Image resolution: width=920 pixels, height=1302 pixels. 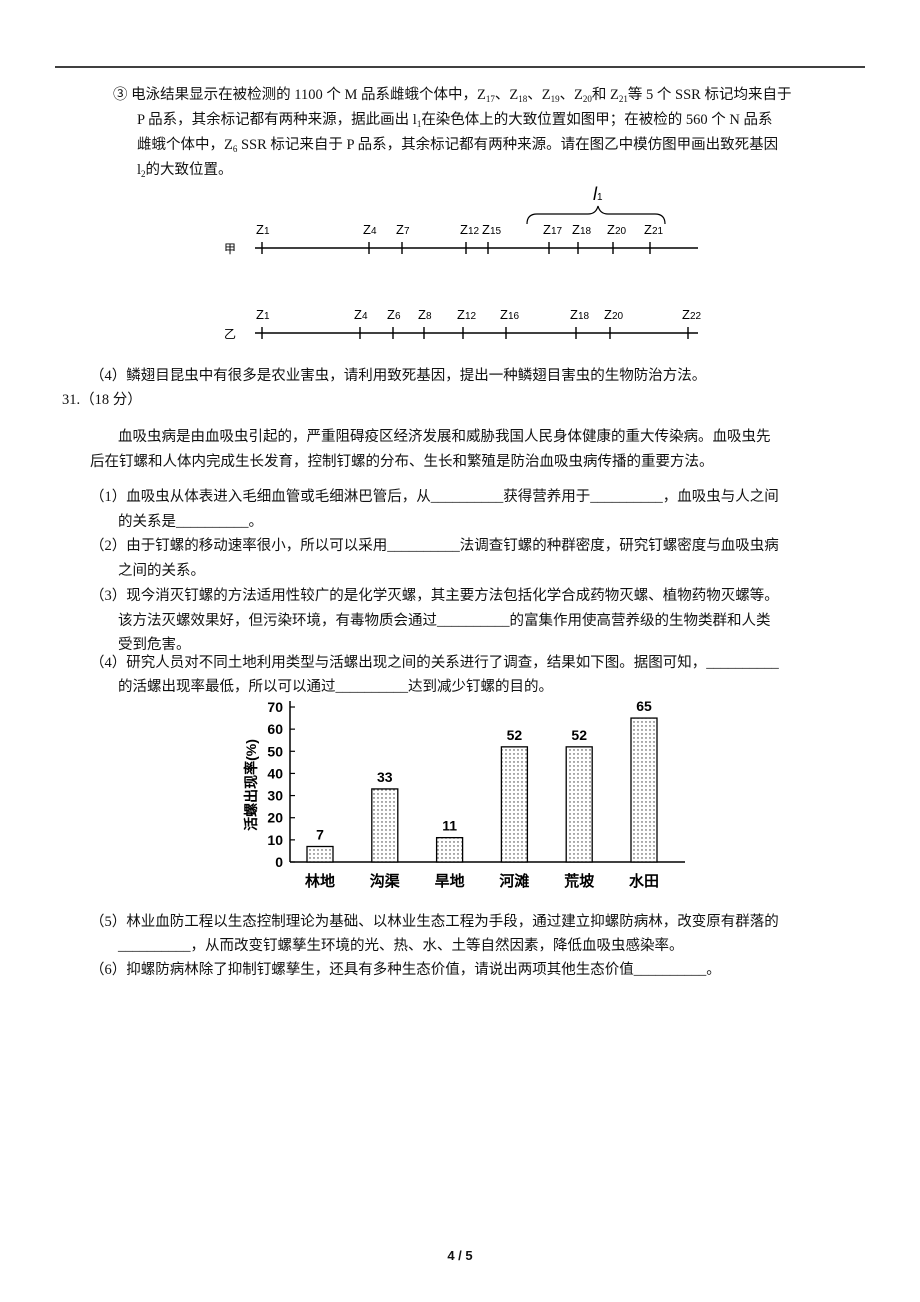 What do you see at coordinates (251, 785) in the screenshot?
I see `y-axis-label: 活螺出现率(%)` at bounding box center [251, 785].